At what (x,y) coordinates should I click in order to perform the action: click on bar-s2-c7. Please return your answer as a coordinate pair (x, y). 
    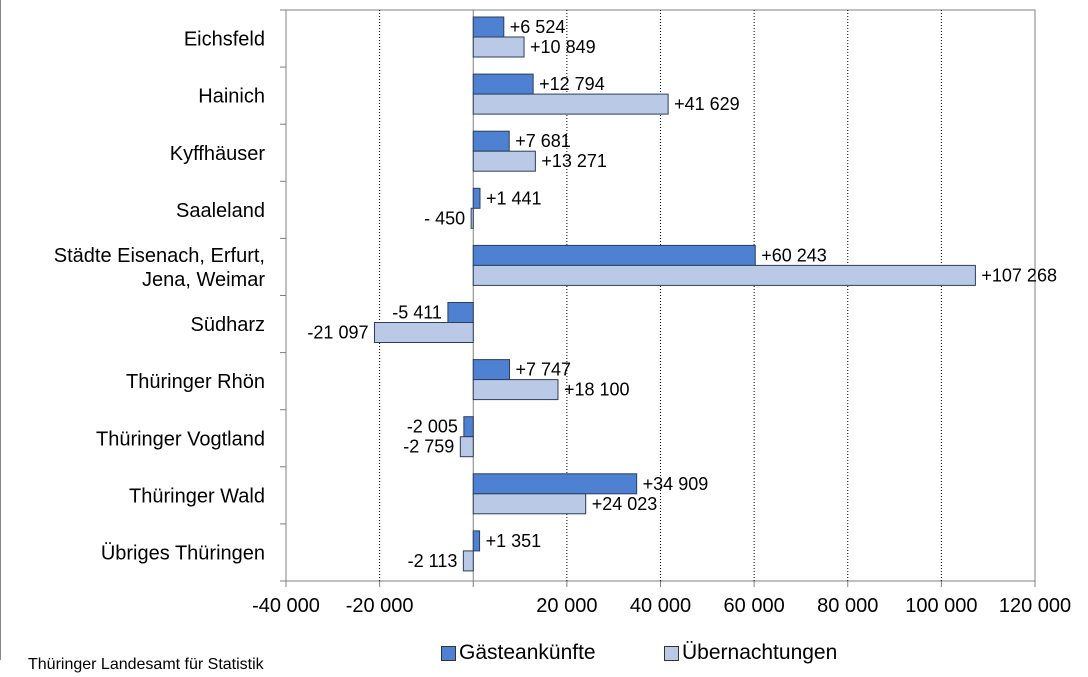
    Looking at the image, I should click on (466, 447).